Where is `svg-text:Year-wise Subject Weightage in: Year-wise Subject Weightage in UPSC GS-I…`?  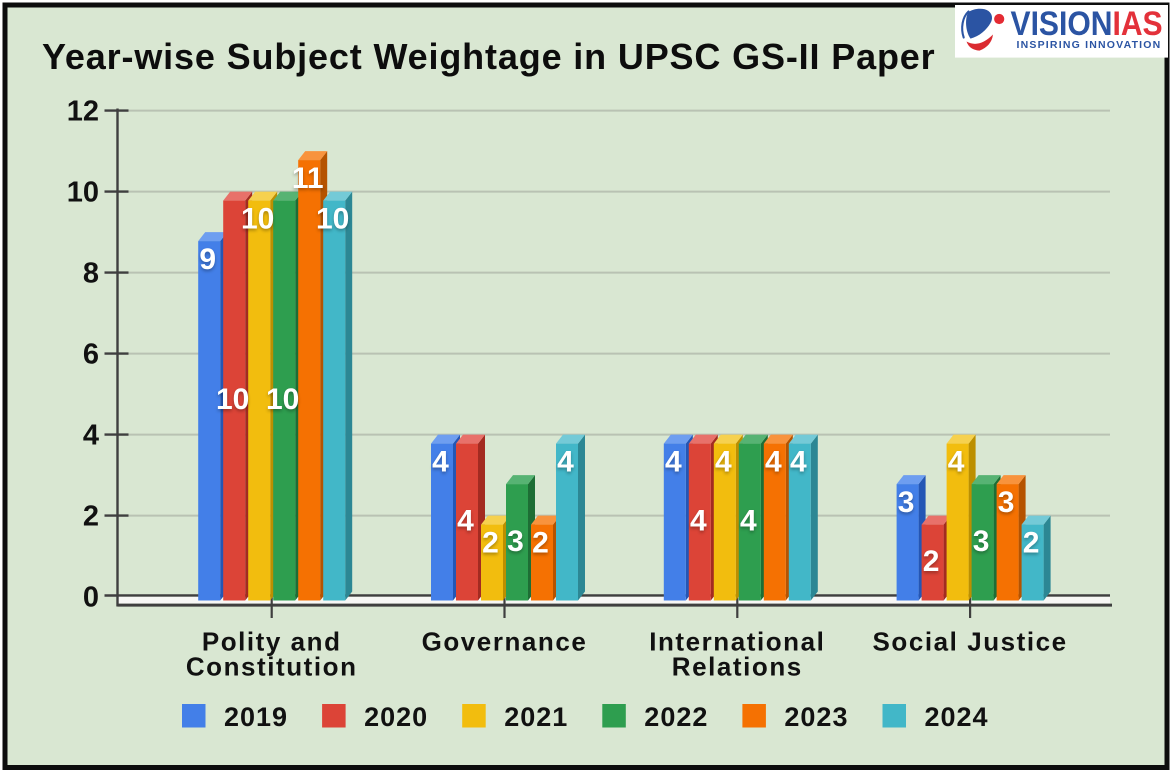
svg-text:Year-wise Subject Weightage in: Year-wise Subject Weightage in UPSC GS-I… is located at coordinates (489, 56).